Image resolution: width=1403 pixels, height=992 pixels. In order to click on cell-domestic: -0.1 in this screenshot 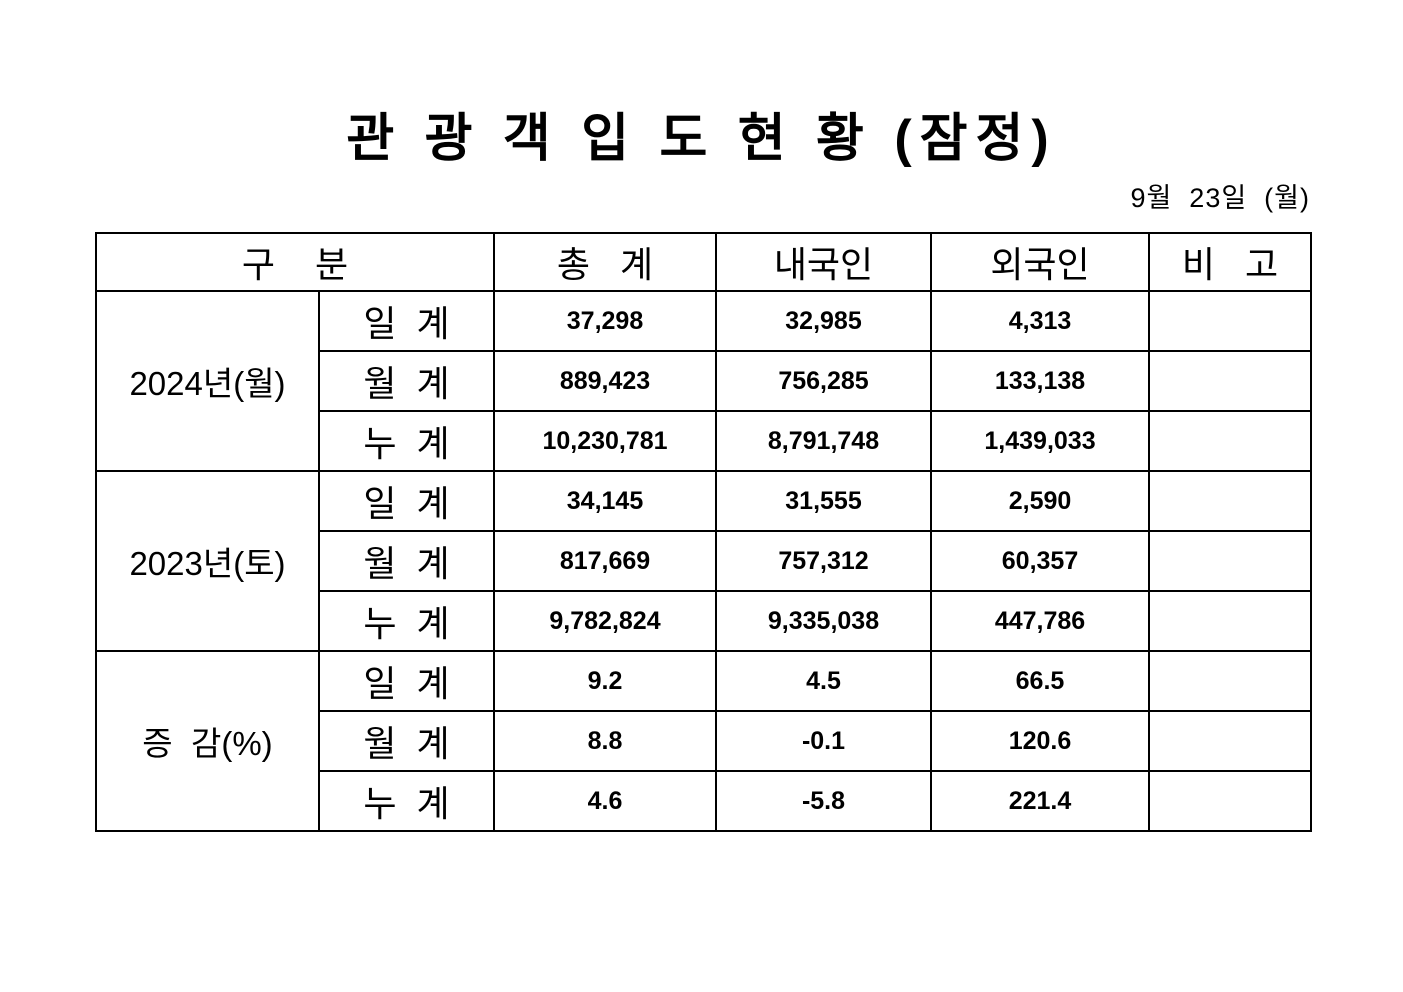, I will do `click(823, 741)`.